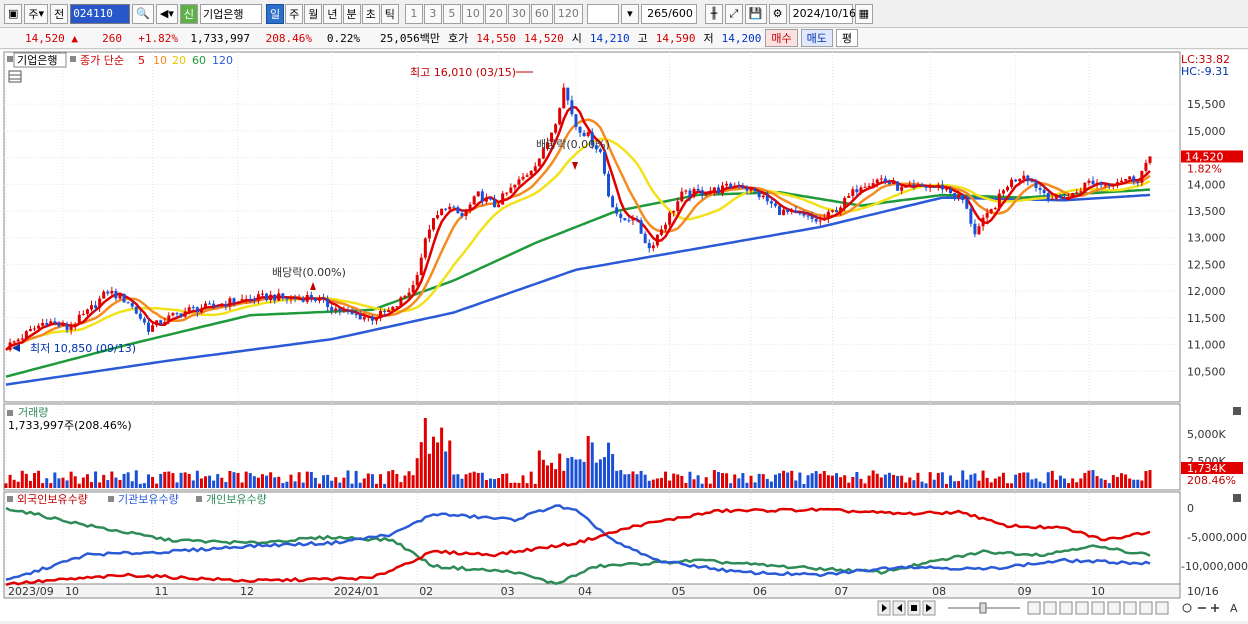 This screenshot has height=624, width=1248. I want to click on interval-tab-20: 20, so click(495, 13).